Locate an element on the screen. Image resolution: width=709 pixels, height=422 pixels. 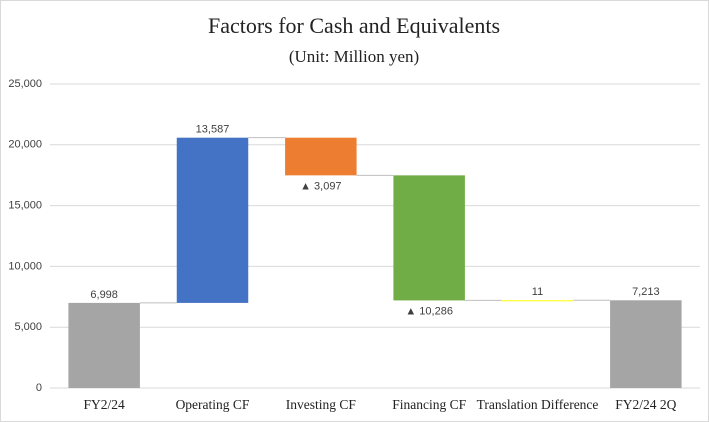
x-tick-label: Financing CF is located at coordinates (429, 404).